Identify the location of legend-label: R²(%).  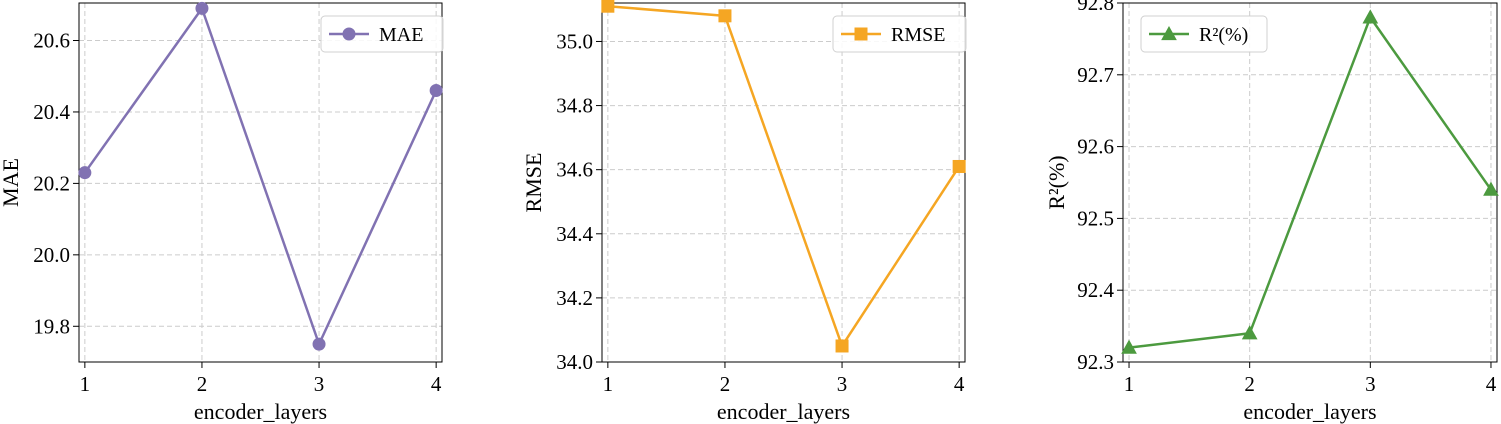
(1223, 35).